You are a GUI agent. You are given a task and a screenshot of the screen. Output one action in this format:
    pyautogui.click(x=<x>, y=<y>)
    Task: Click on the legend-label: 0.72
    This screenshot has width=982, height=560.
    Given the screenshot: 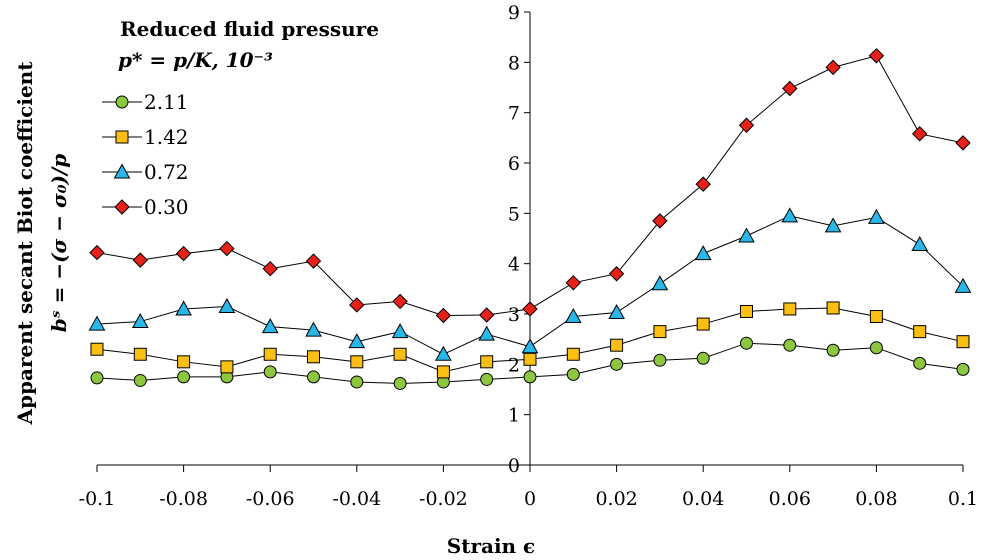 What is the action you would take?
    pyautogui.click(x=166, y=172)
    